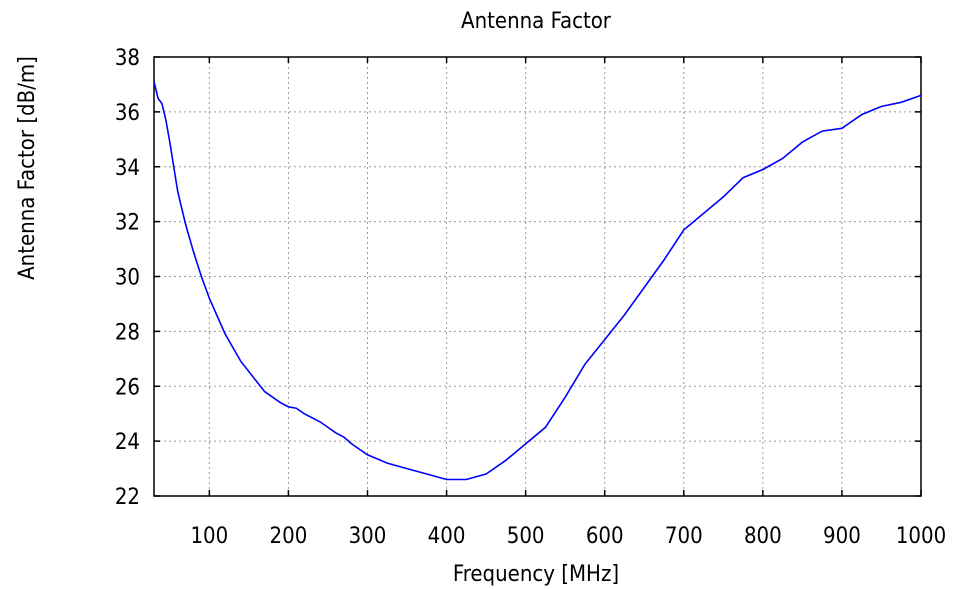 This screenshot has width=956, height=589. I want to click on chart-title: Antenna Factor, so click(536, 21).